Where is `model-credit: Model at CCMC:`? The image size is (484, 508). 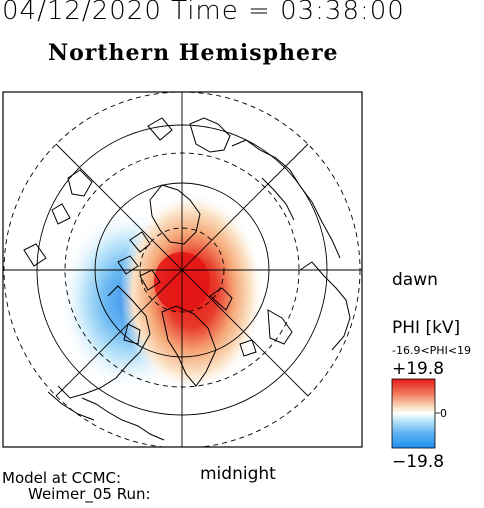
model-credit: Model at CCMC: is located at coordinates (62, 478).